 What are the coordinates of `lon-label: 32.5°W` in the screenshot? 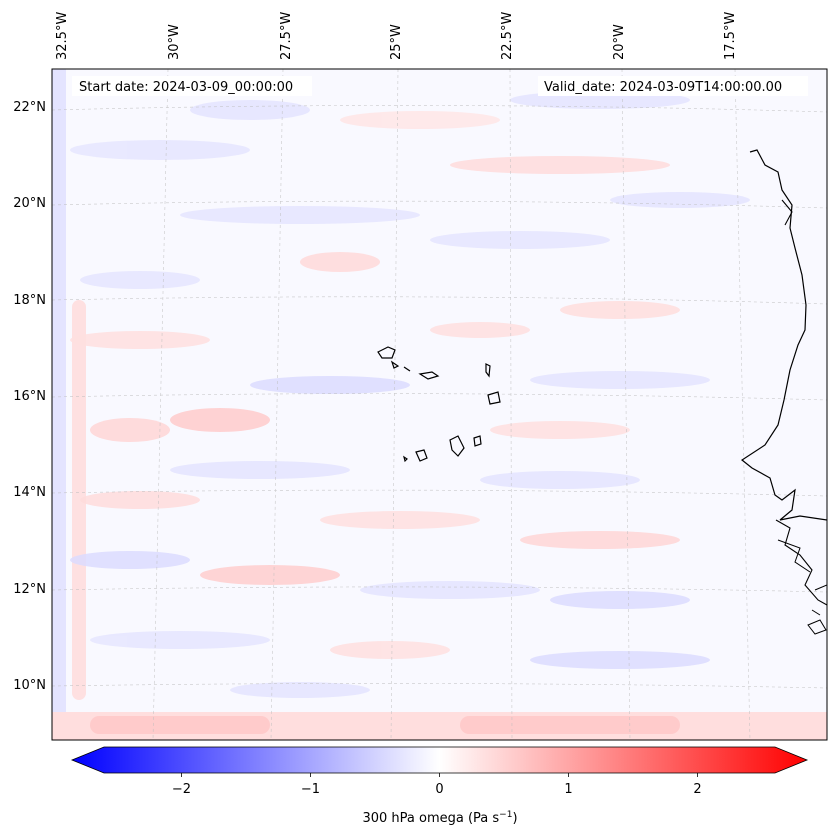 It's located at (62, 36).